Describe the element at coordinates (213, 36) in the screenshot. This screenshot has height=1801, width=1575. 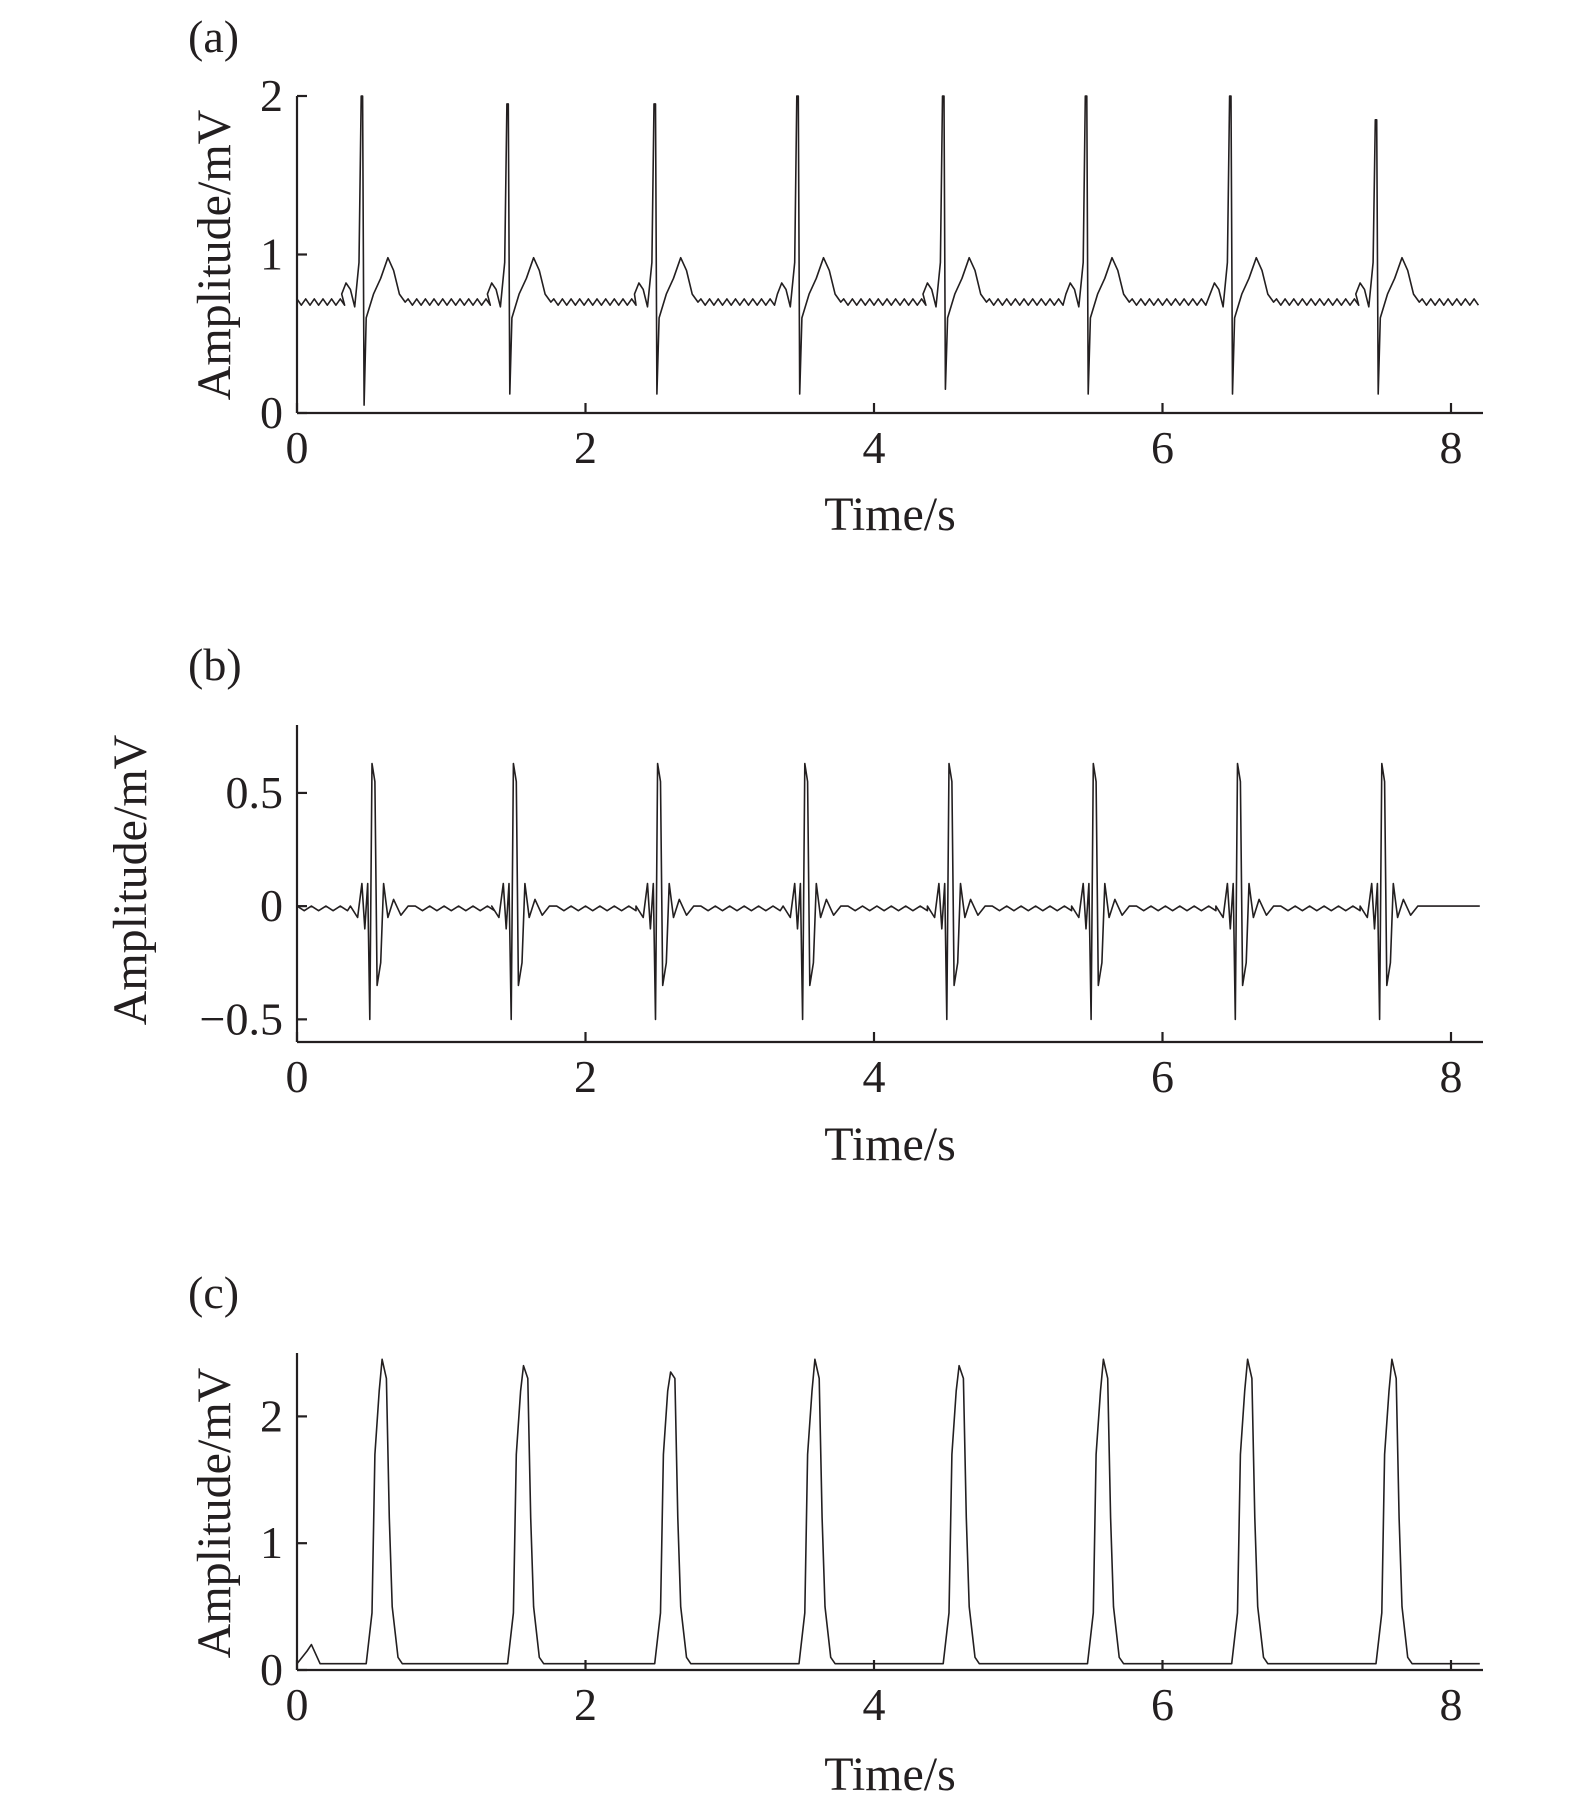
I see `panel-label: (a)` at that location.